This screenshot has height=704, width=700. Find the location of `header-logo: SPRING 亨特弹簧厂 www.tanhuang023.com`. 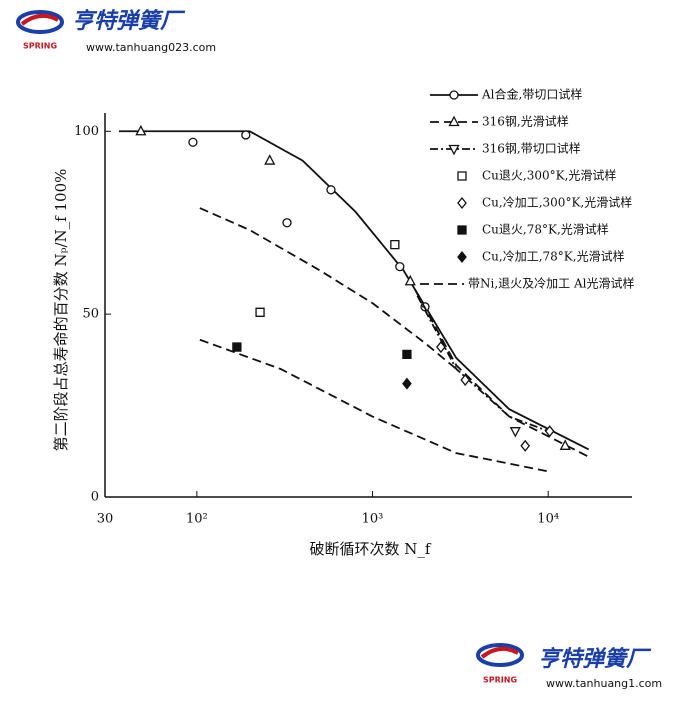

header-logo: SPRING 亨特弹簧厂 www.tanhuang023.com is located at coordinates (116, 31).